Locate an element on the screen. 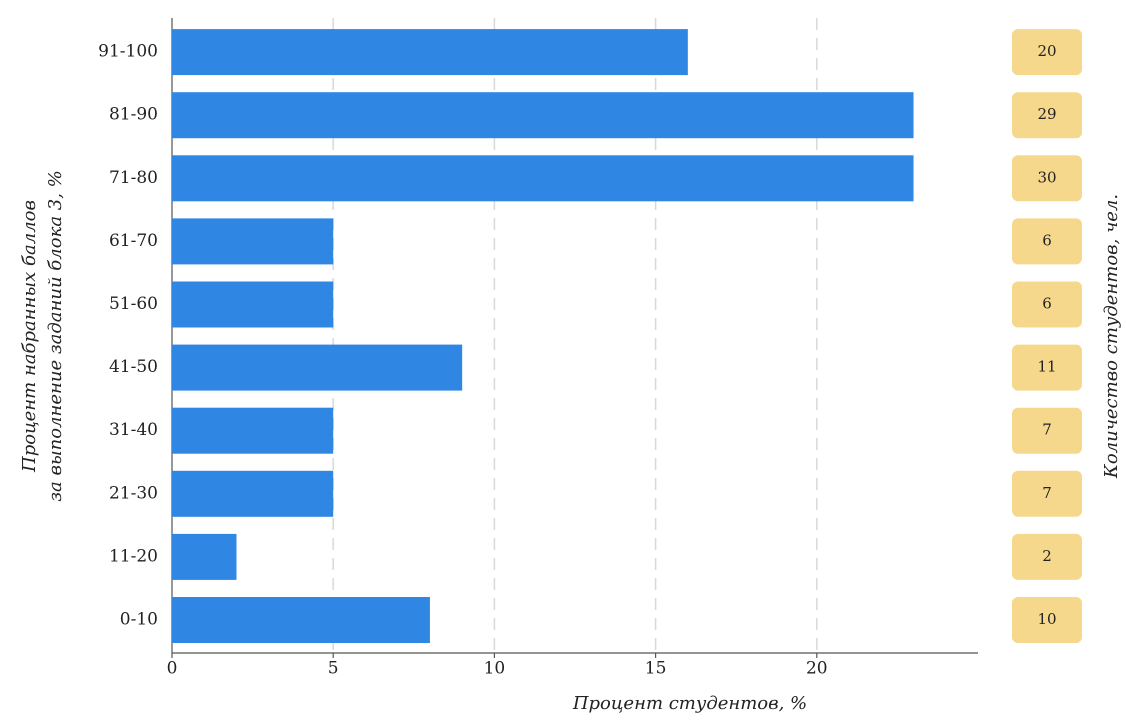 Image resolution: width=1126 pixels, height=720 pixels. count-label: 30 is located at coordinates (1046, 177).